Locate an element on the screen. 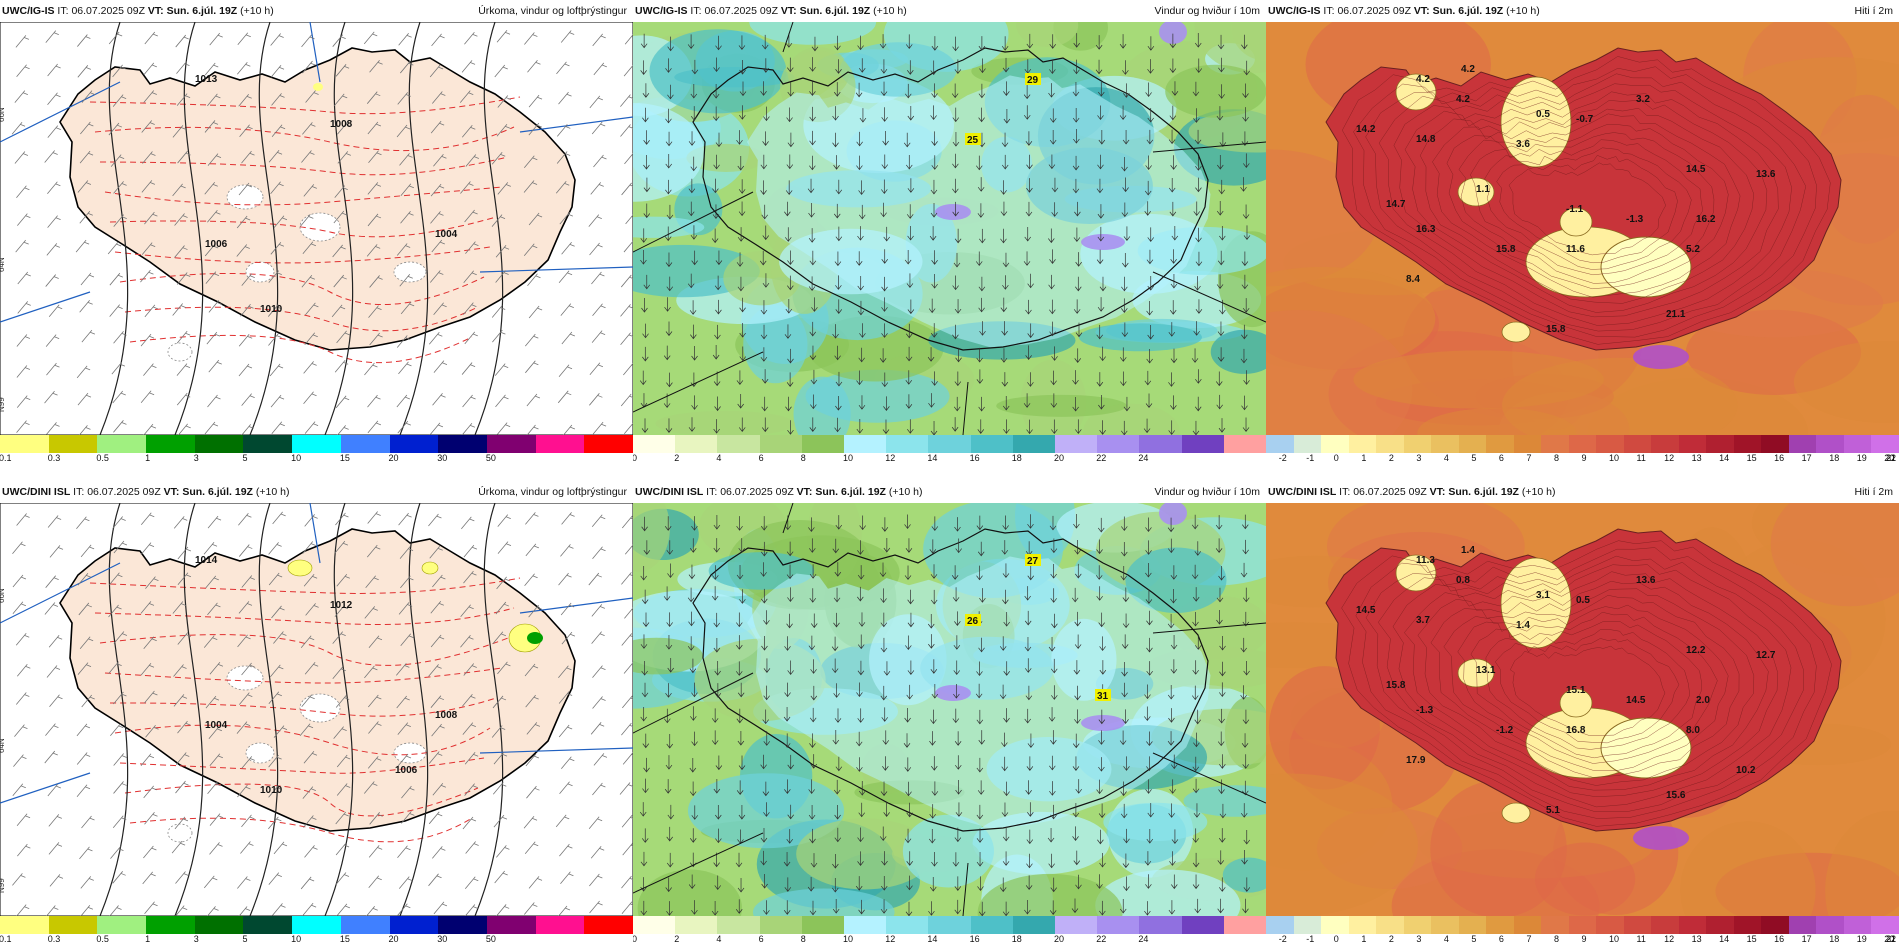 This screenshot has height=950, width=1900. colorbar-tick-label: 22 is located at coordinates (1891, 458).